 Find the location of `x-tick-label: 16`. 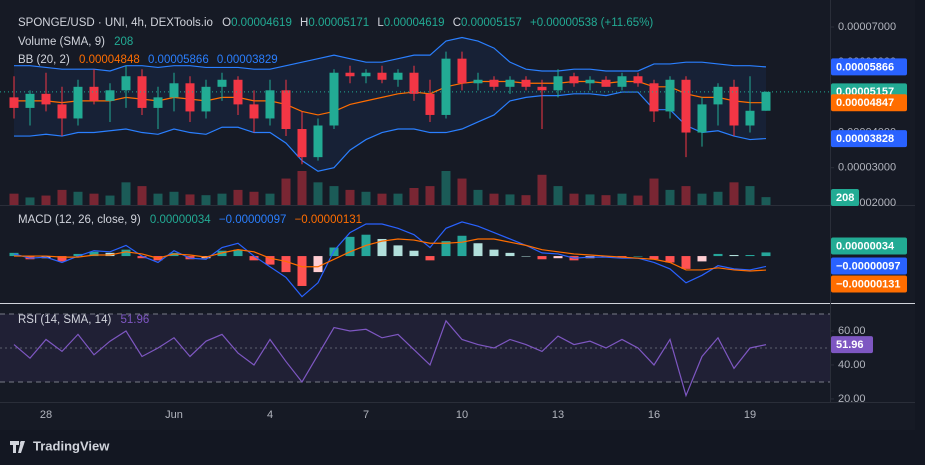

x-tick-label: 16 is located at coordinates (654, 415).